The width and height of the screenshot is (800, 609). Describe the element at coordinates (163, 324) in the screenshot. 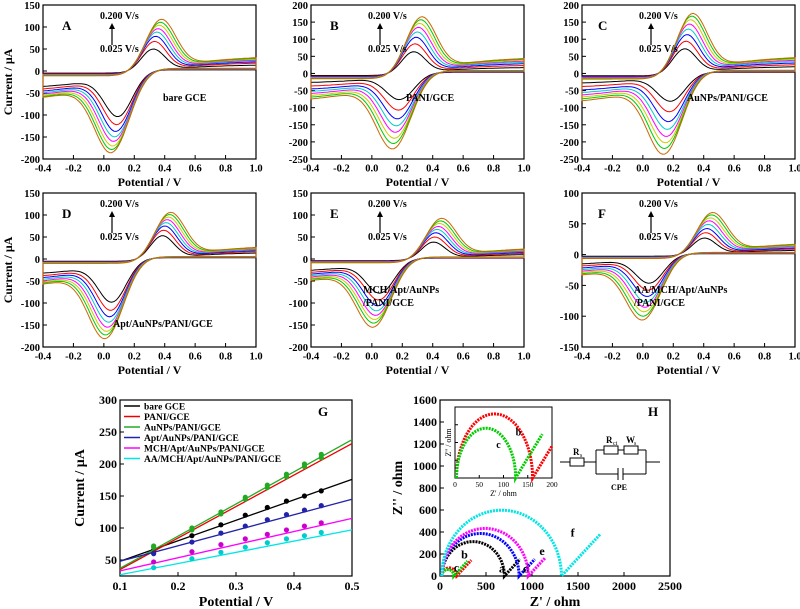

I see `electrode-label: Apt/AuNPs/PANI/GCE` at that location.